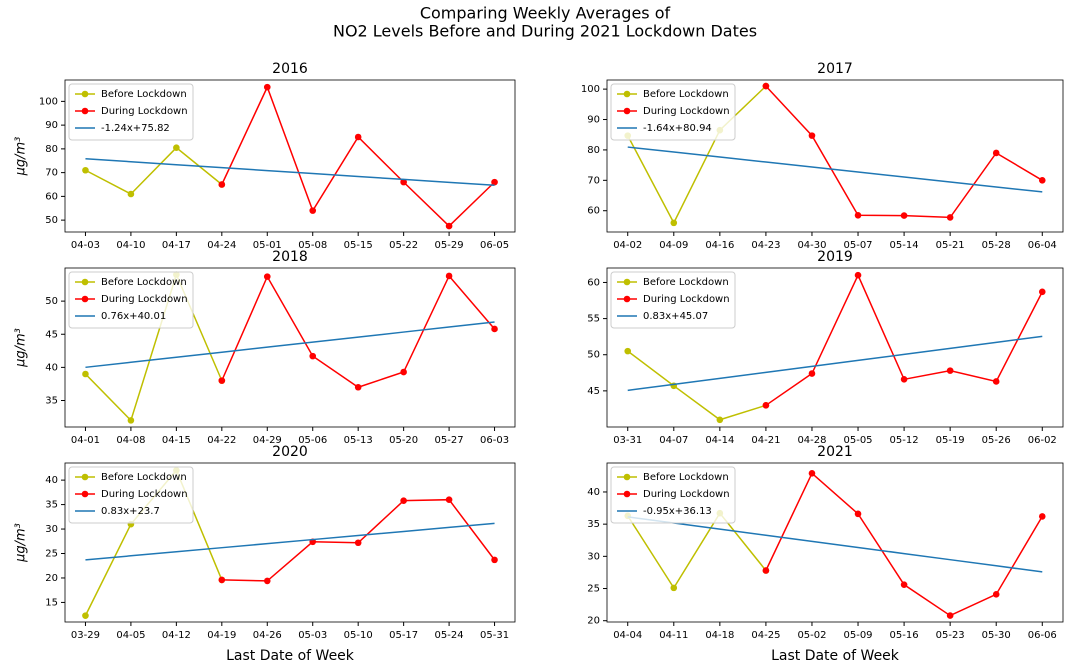 The image size is (1070, 670). Describe the element at coordinates (449, 440) in the screenshot. I see `x-tick-label: 05-27` at that location.